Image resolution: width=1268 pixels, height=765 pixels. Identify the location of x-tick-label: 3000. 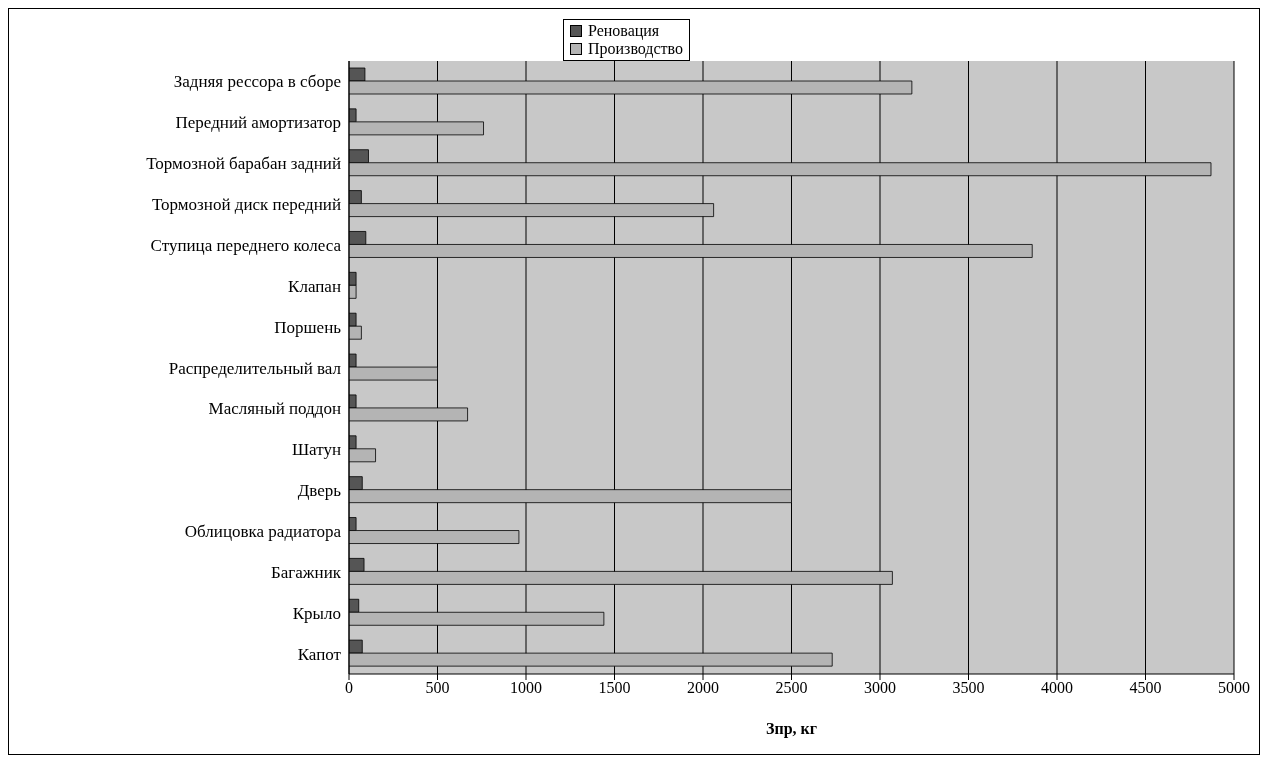
(880, 688).